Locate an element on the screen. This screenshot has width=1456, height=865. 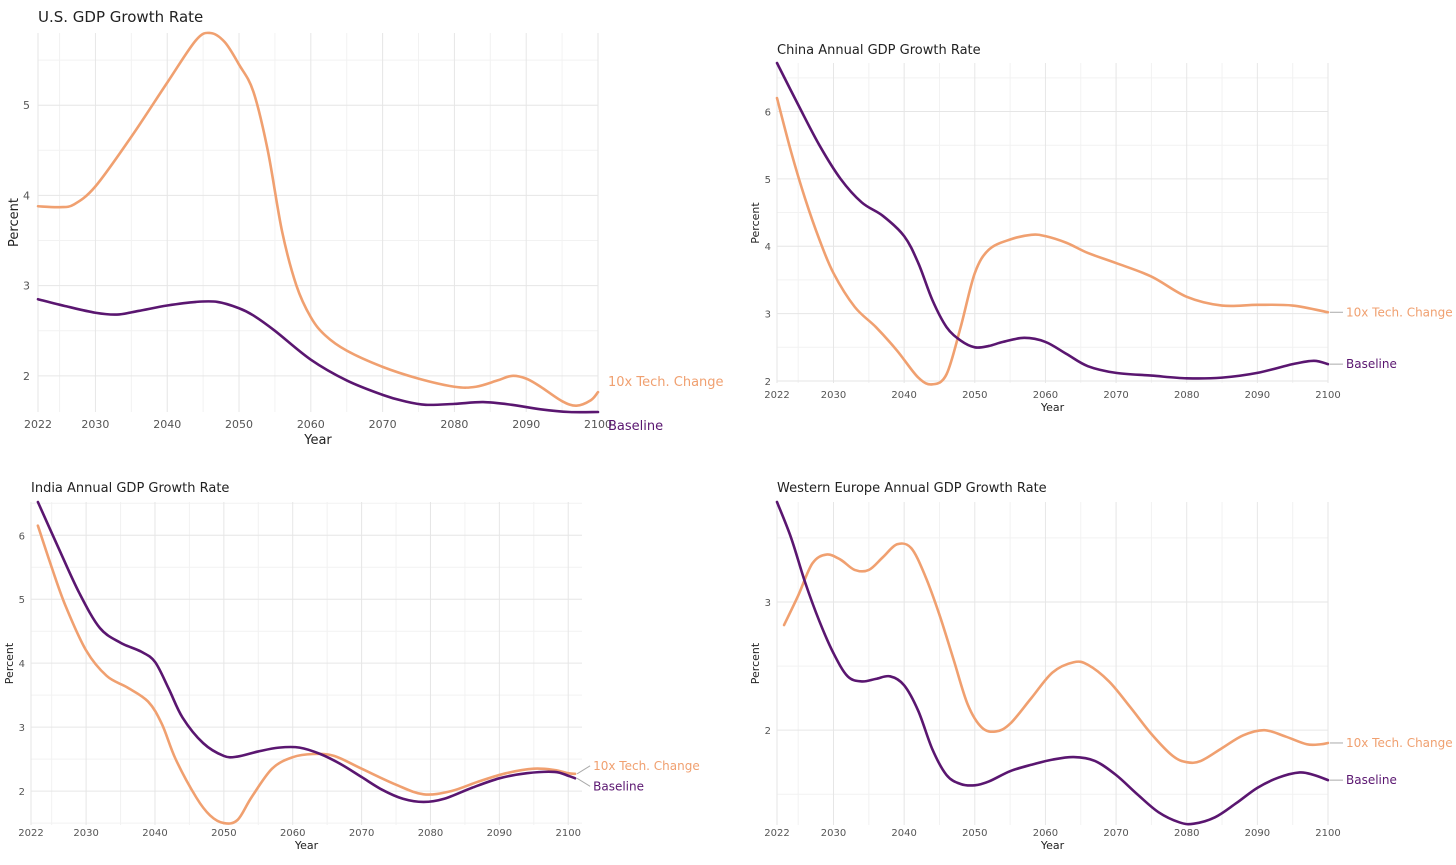
chart-title: China Annual GDP Growth Rate is located at coordinates (879, 50).